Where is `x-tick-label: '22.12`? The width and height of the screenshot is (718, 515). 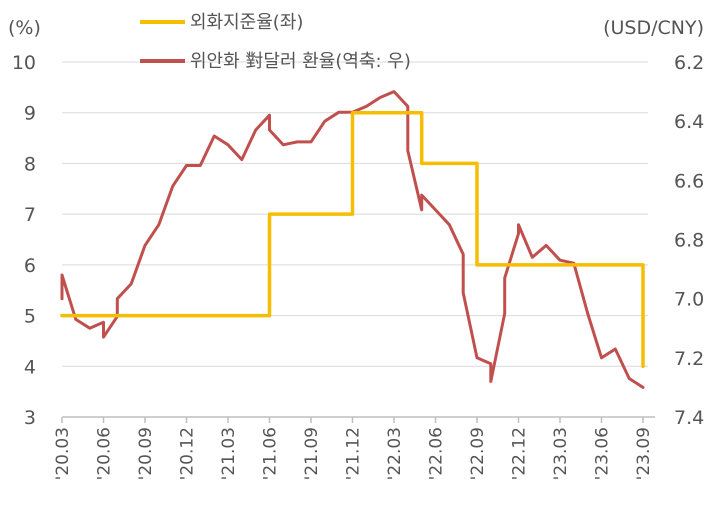 x-tick-label: '22.12 is located at coordinates (520, 453).